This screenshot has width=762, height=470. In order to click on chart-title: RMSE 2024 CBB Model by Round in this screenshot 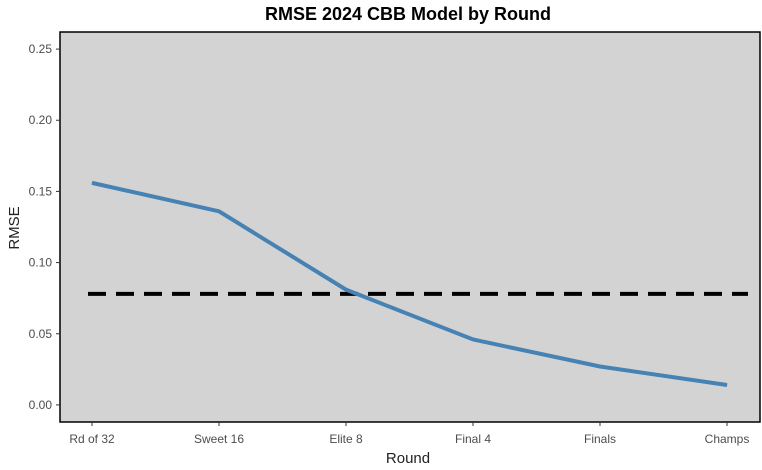, I will do `click(408, 14)`.